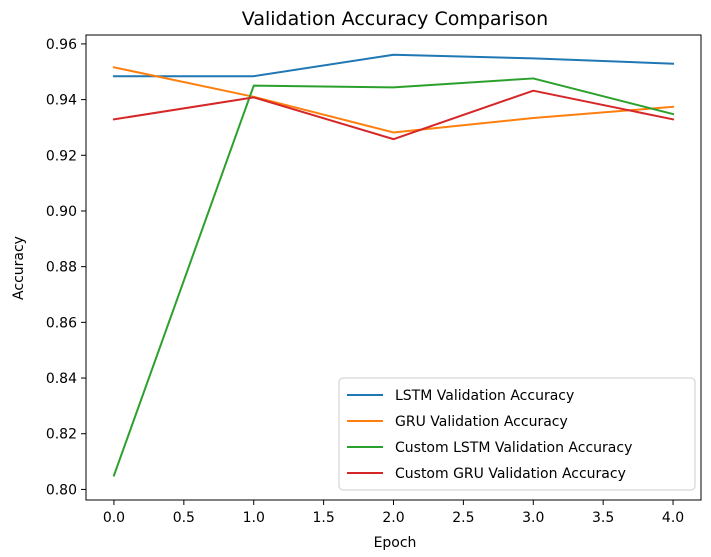 Image resolution: width=711 pixels, height=557 pixels. What do you see at coordinates (184, 518) in the screenshot?
I see `x-tick-label: 0.5` at bounding box center [184, 518].